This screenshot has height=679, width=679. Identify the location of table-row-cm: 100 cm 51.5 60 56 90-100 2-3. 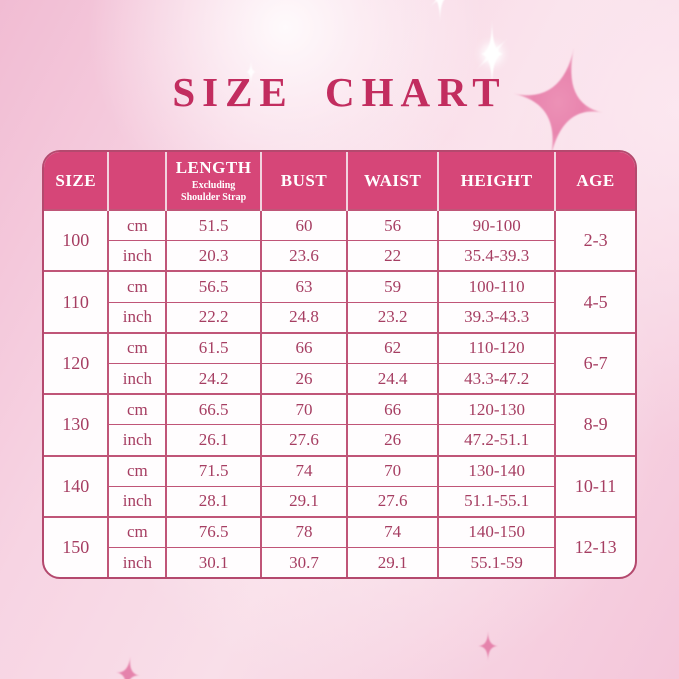
(339, 240).